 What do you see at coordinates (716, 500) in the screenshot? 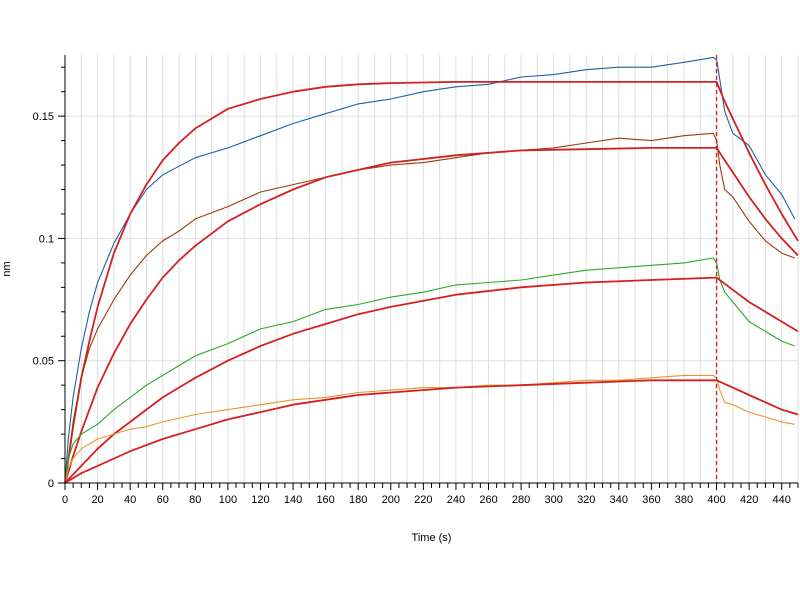
I see `x-tick-label: 400` at bounding box center [716, 500].